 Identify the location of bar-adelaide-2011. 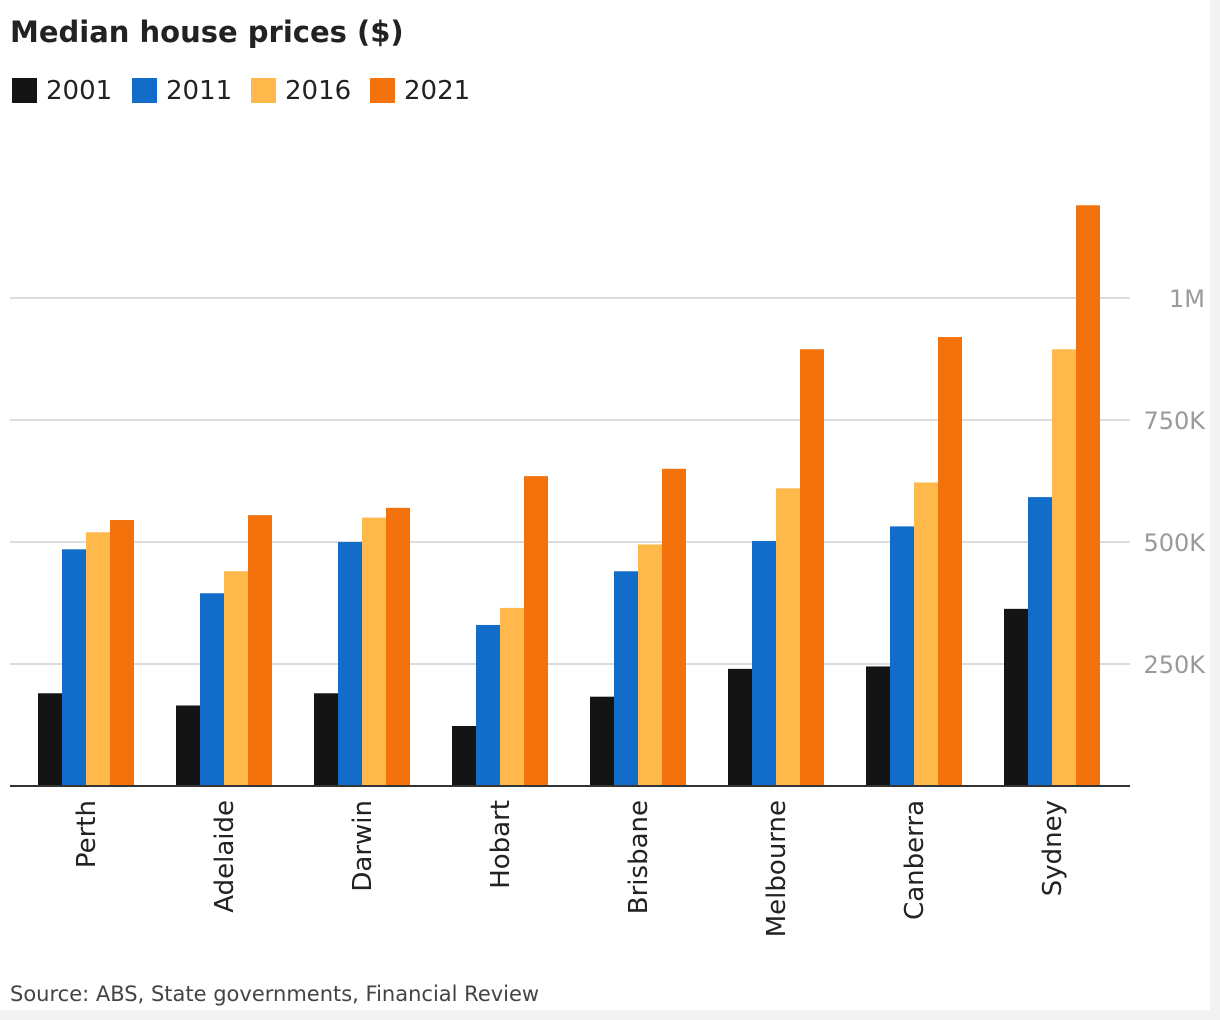
(212, 689).